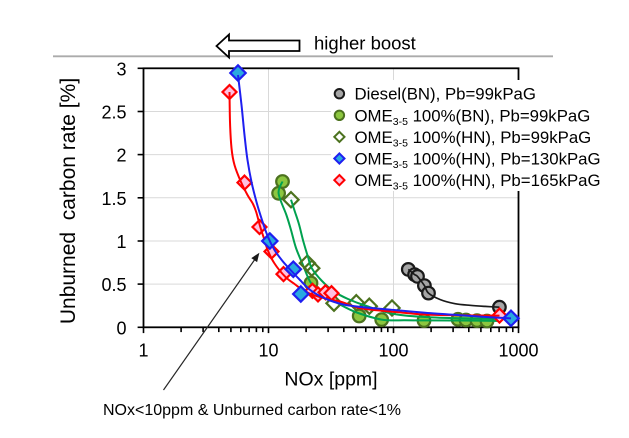 This screenshot has width=629, height=438. I want to click on svg-text: 100, so click(393, 351).